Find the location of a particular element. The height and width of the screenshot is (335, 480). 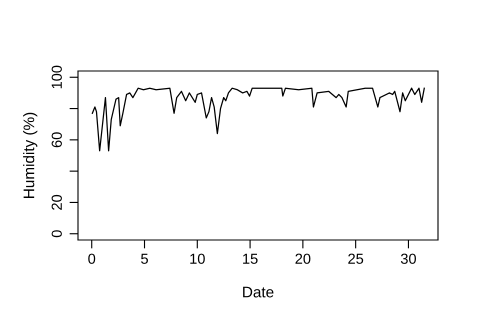

x-tick-label: 15 is located at coordinates (250, 259).